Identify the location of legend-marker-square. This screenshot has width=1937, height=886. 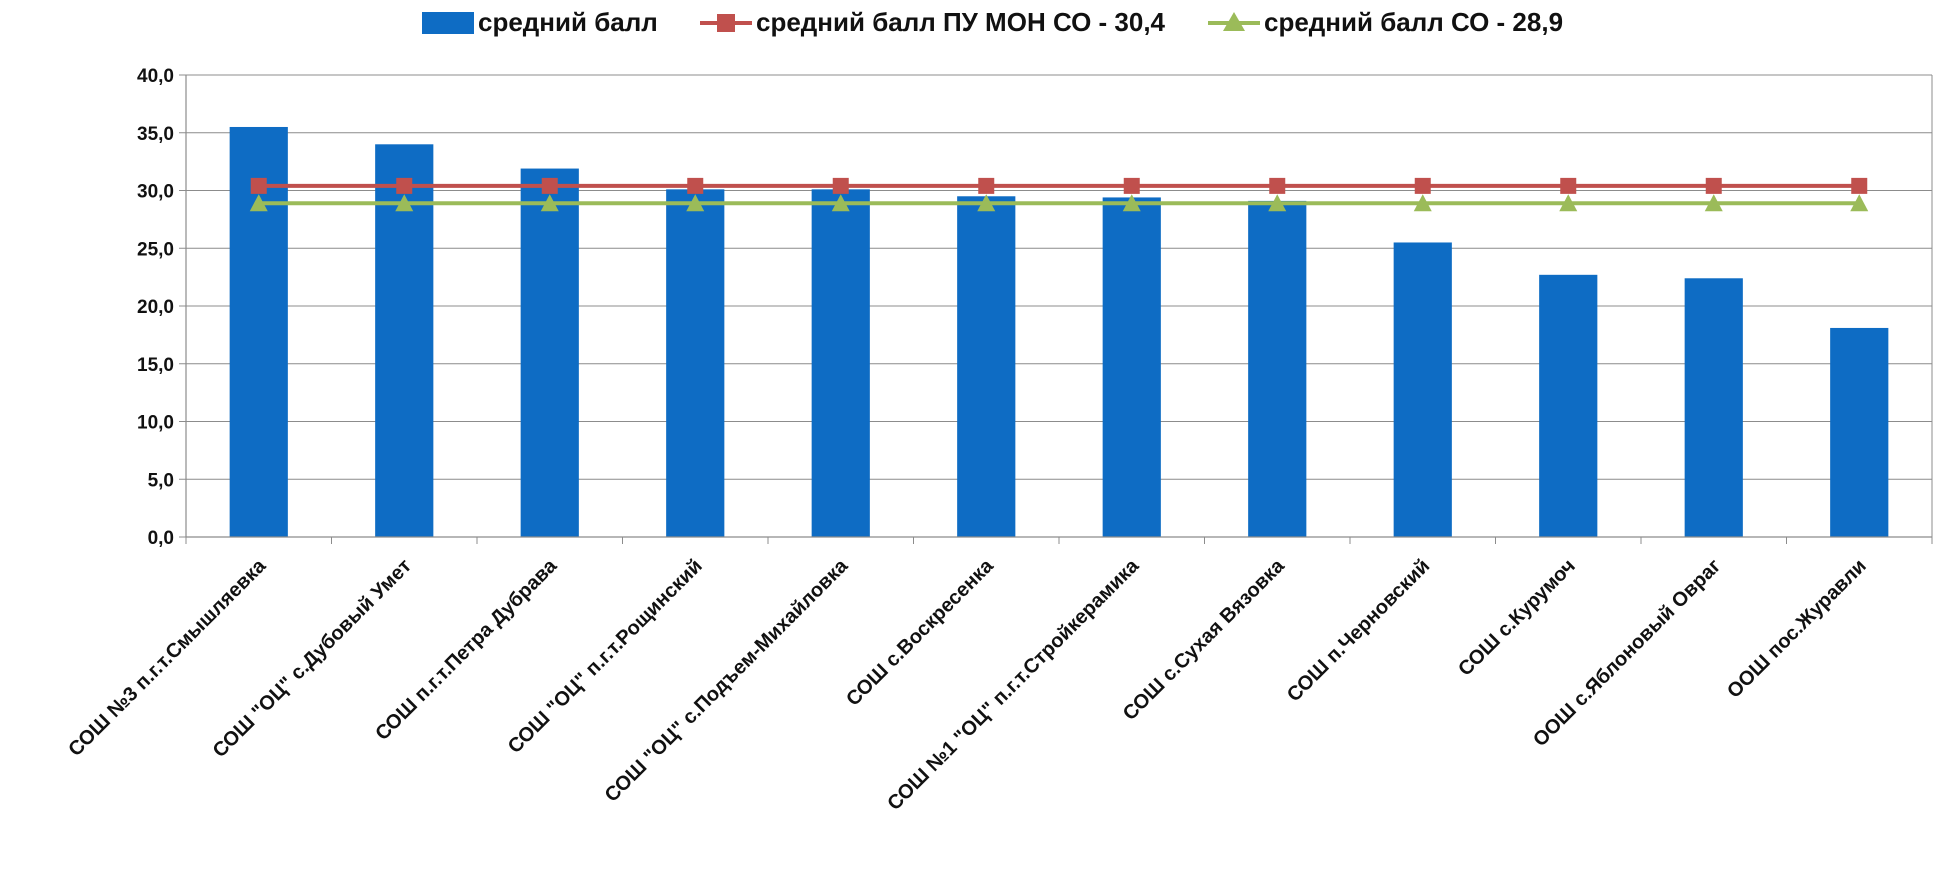
(726, 23).